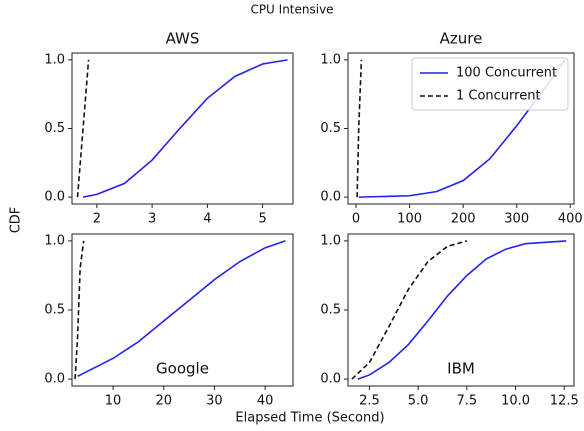 Image resolution: width=584 pixels, height=431 pixels. Describe the element at coordinates (113, 401) in the screenshot. I see `x-tick-label: 10` at that location.